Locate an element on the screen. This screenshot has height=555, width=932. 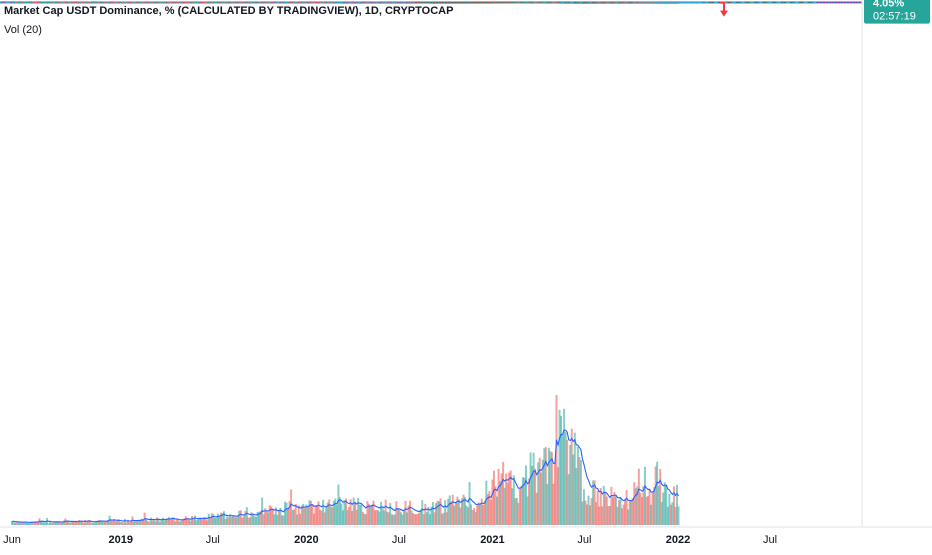
x-tick-label: 2020 is located at coordinates (306, 540).